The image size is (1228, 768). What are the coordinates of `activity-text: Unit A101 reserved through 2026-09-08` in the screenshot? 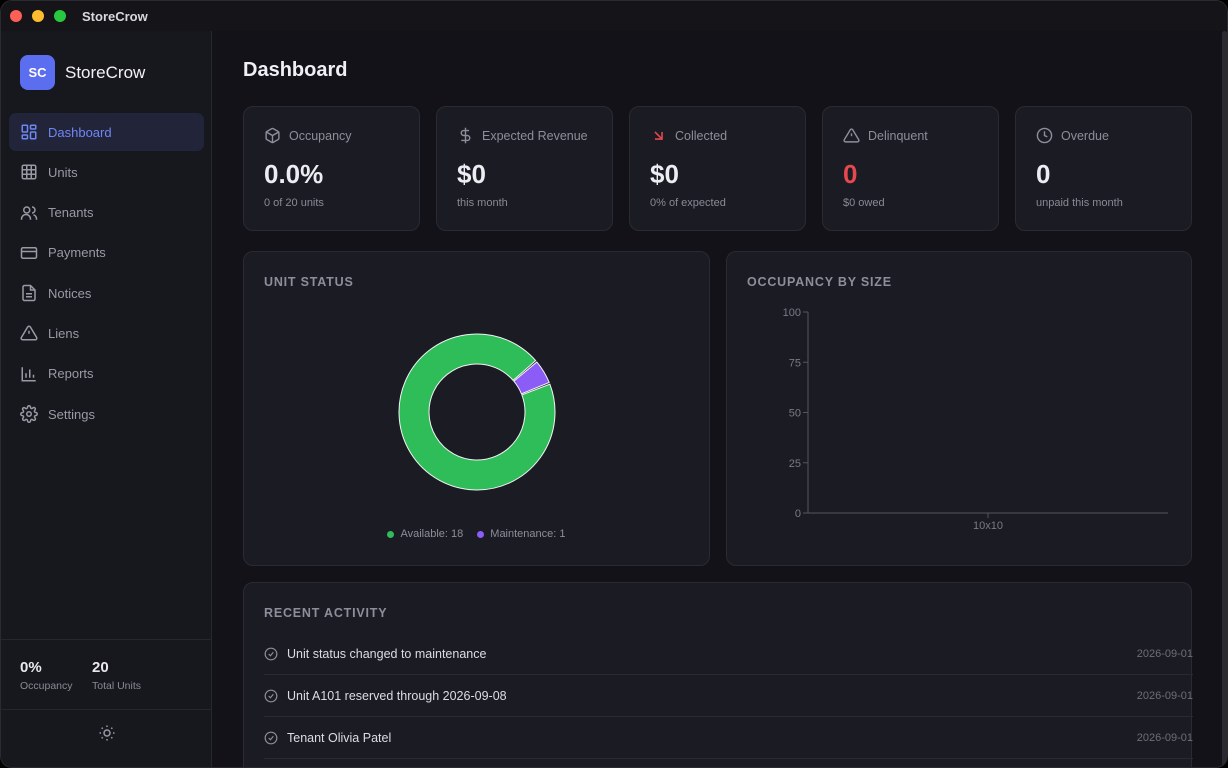 It's located at (397, 695).